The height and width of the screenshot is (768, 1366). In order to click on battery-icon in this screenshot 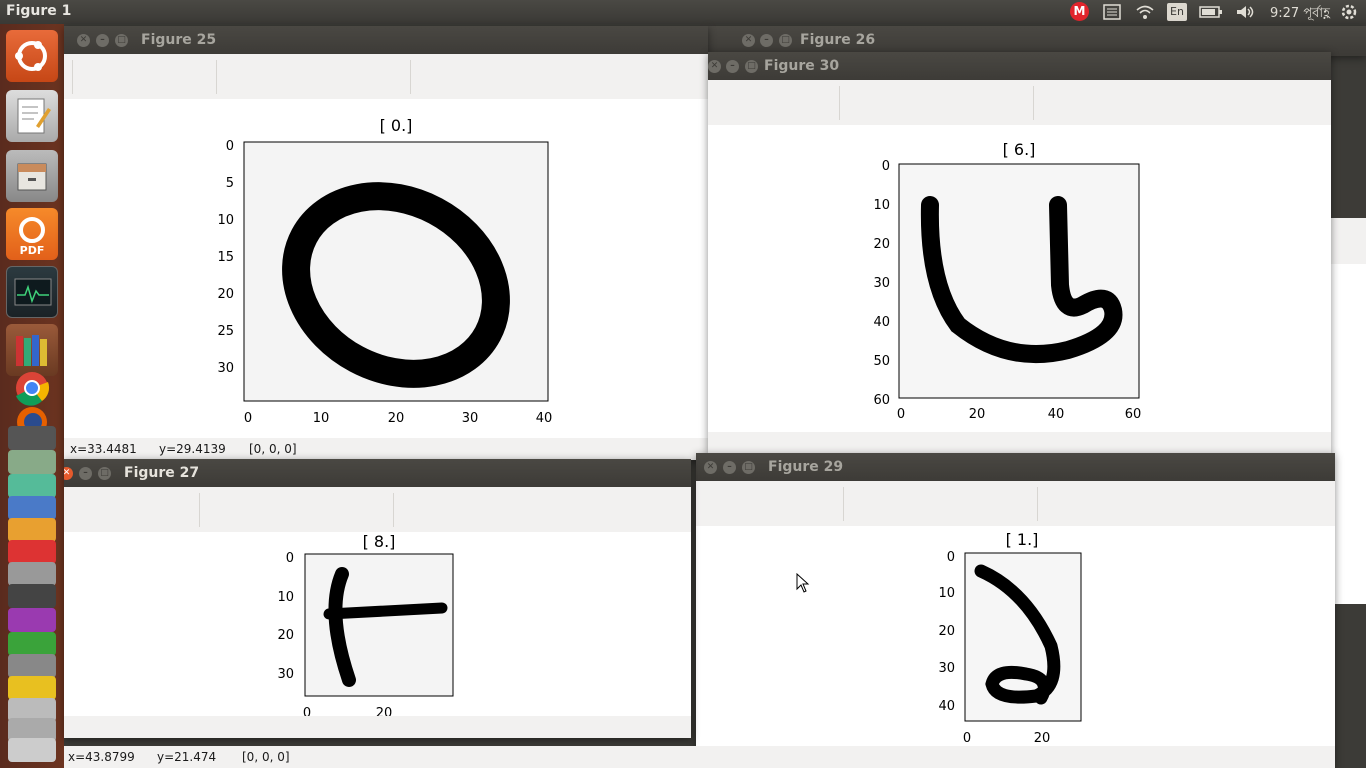, I will do `click(1211, 12)`.